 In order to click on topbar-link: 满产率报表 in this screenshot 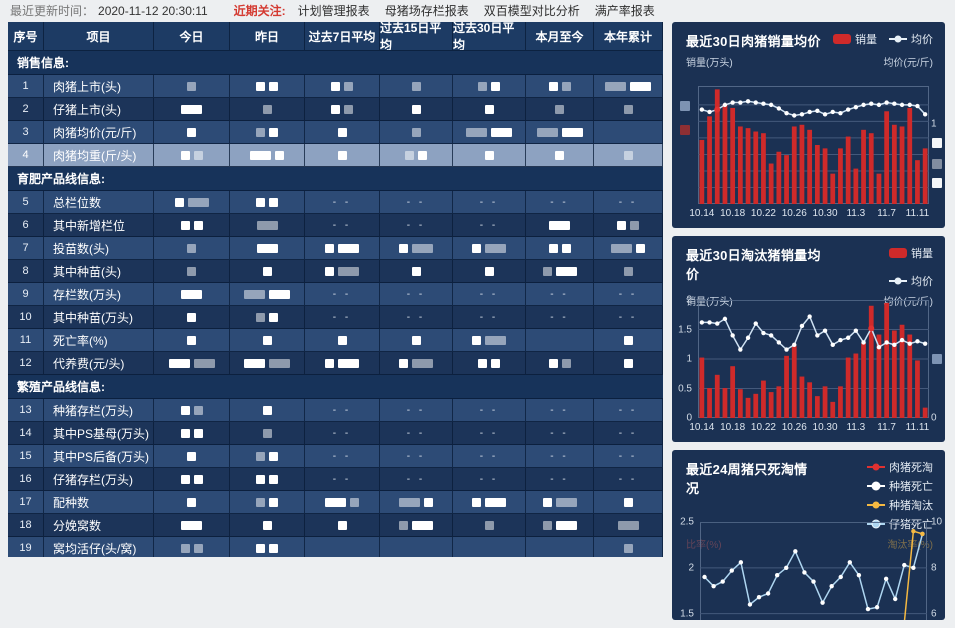, I will do `click(624, 11)`.